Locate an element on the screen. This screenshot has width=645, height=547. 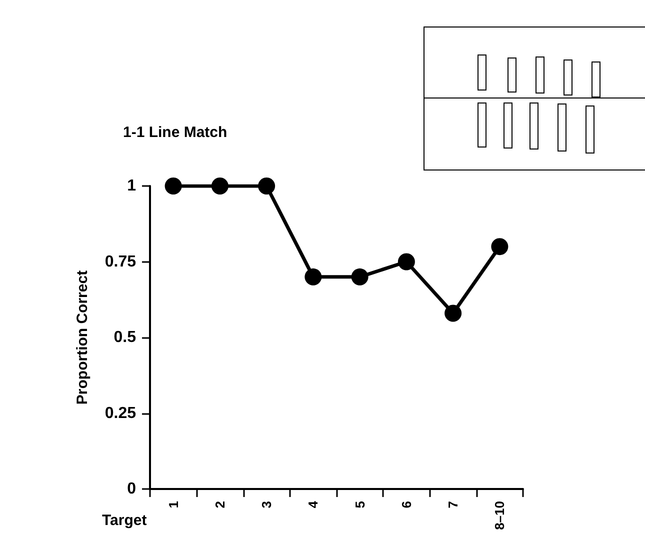
y-tick-label: 1 is located at coordinates (131, 186).